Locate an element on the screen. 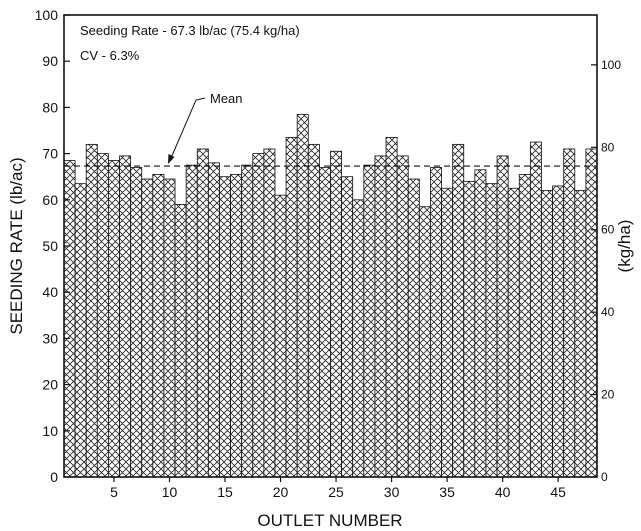 The image size is (641, 531). x-axis: 5 10 15 20 25 30 35 40 45 is located at coordinates (338, 488).